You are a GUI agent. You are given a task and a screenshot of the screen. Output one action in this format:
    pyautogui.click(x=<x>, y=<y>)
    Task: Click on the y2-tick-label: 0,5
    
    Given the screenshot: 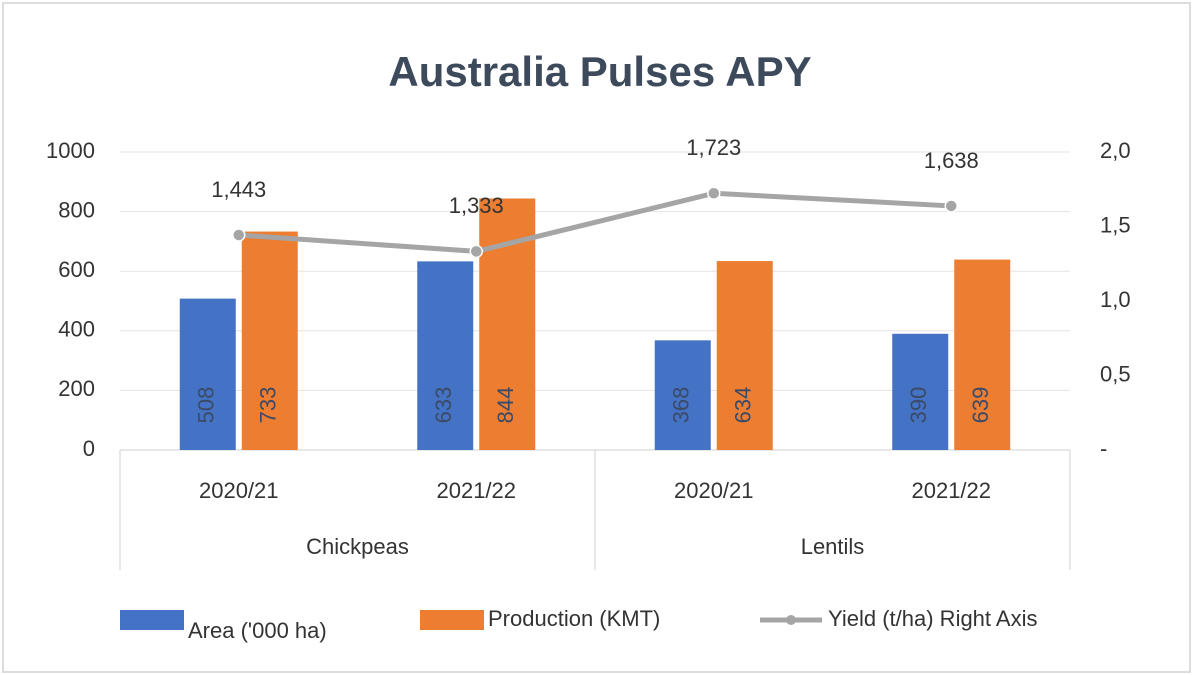 What is the action you would take?
    pyautogui.click(x=1115, y=373)
    